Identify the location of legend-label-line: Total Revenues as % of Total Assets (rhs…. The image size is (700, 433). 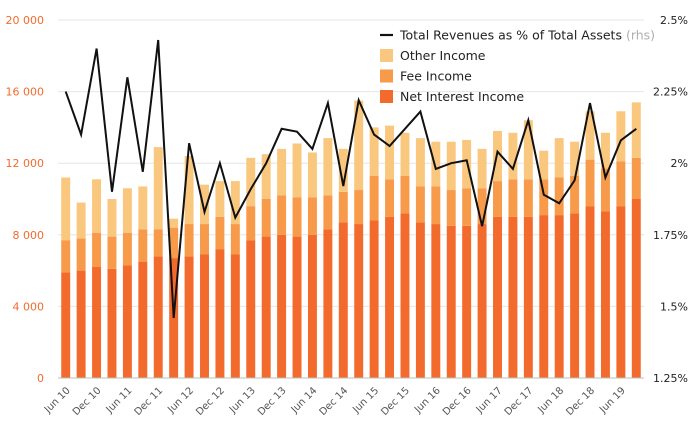
(527, 35).